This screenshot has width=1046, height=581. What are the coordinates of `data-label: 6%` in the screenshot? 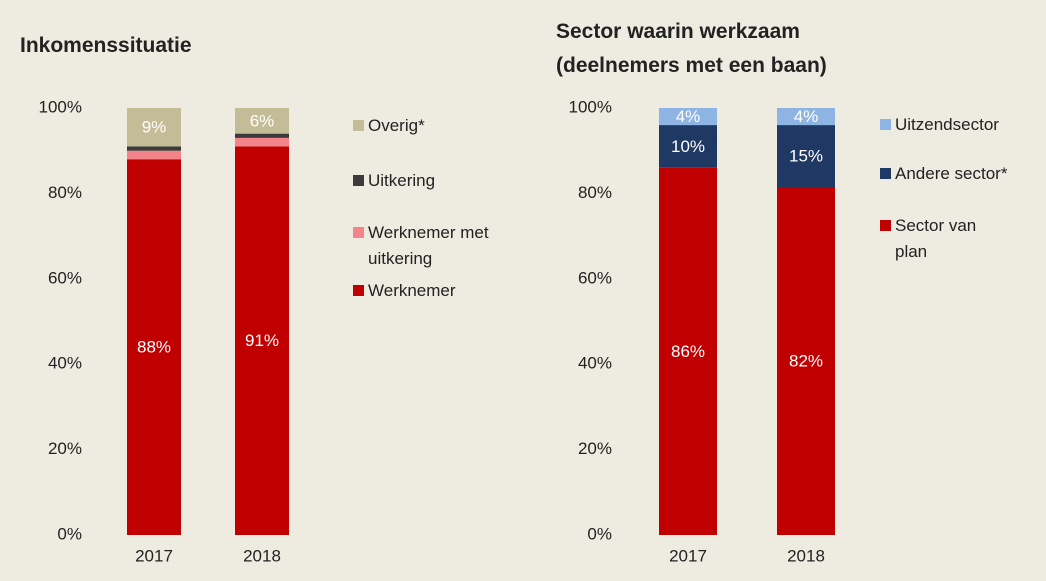 It's located at (262, 120).